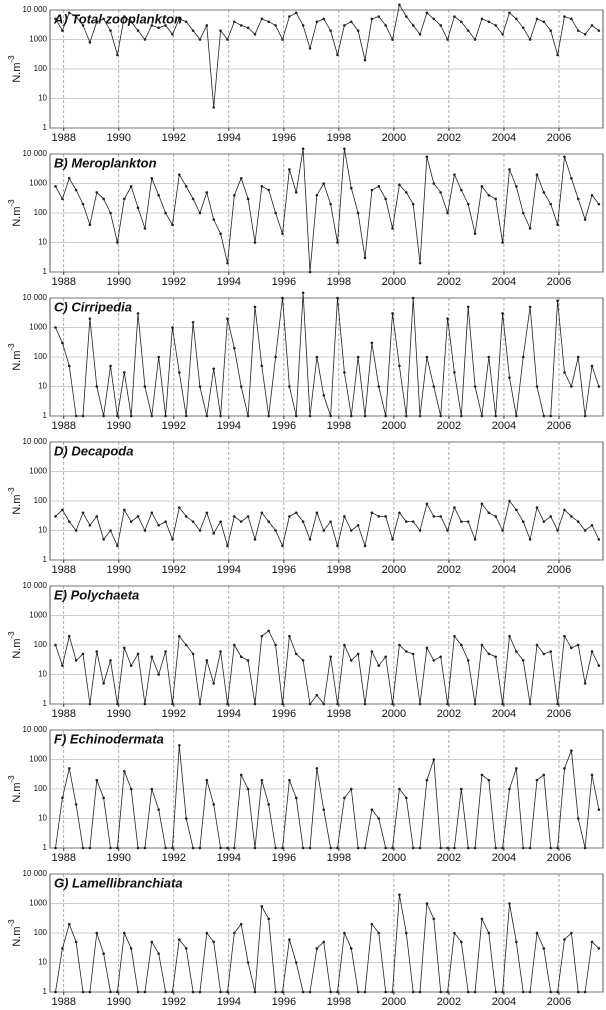 Image resolution: width=606 pixels, height=1010 pixels. I want to click on x-tick-label: 1990, so click(119, 858).